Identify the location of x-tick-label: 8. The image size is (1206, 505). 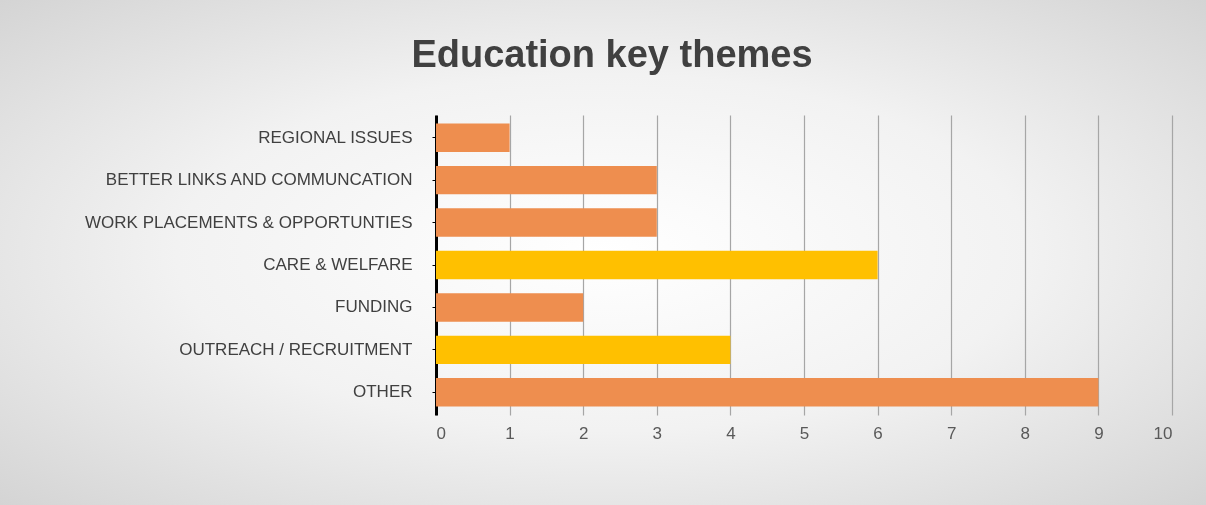
(1025, 433).